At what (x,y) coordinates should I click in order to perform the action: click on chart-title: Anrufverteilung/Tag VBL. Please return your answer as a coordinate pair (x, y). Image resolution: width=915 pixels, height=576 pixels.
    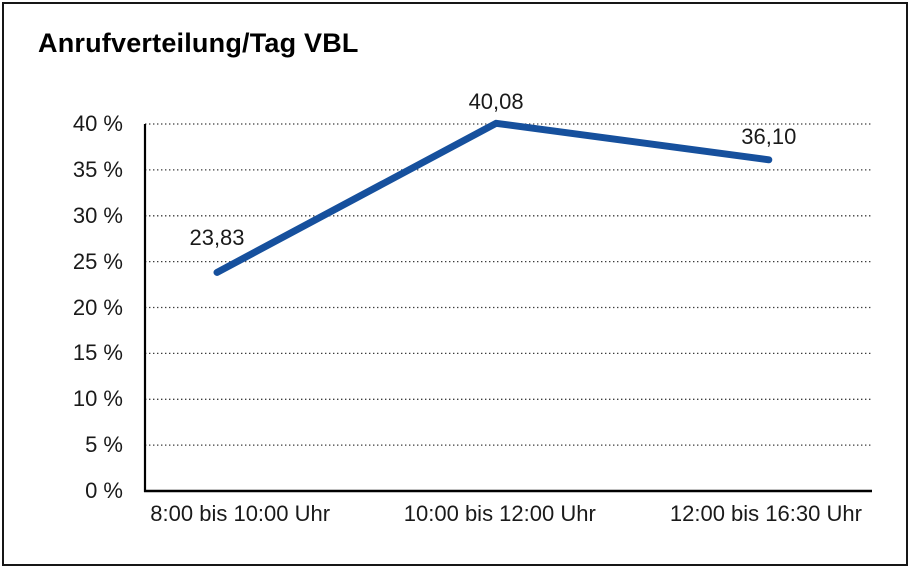
    Looking at the image, I should click on (198, 43).